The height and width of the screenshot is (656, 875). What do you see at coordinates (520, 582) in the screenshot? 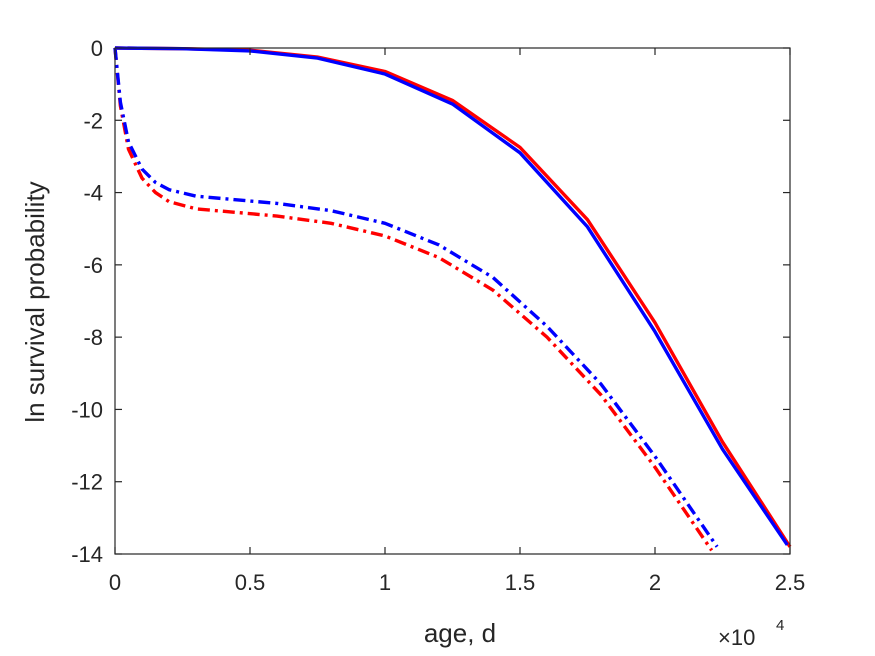
I see `x-tick-label: 1.5` at bounding box center [520, 582].